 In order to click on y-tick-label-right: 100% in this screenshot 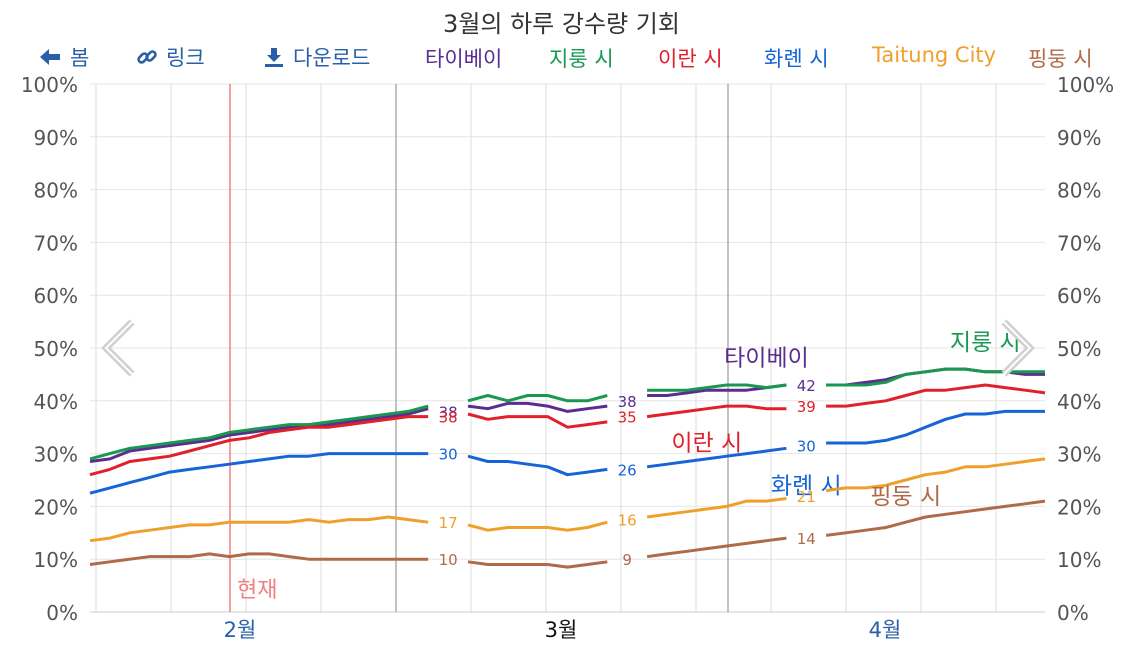, I will do `click(1085, 85)`.